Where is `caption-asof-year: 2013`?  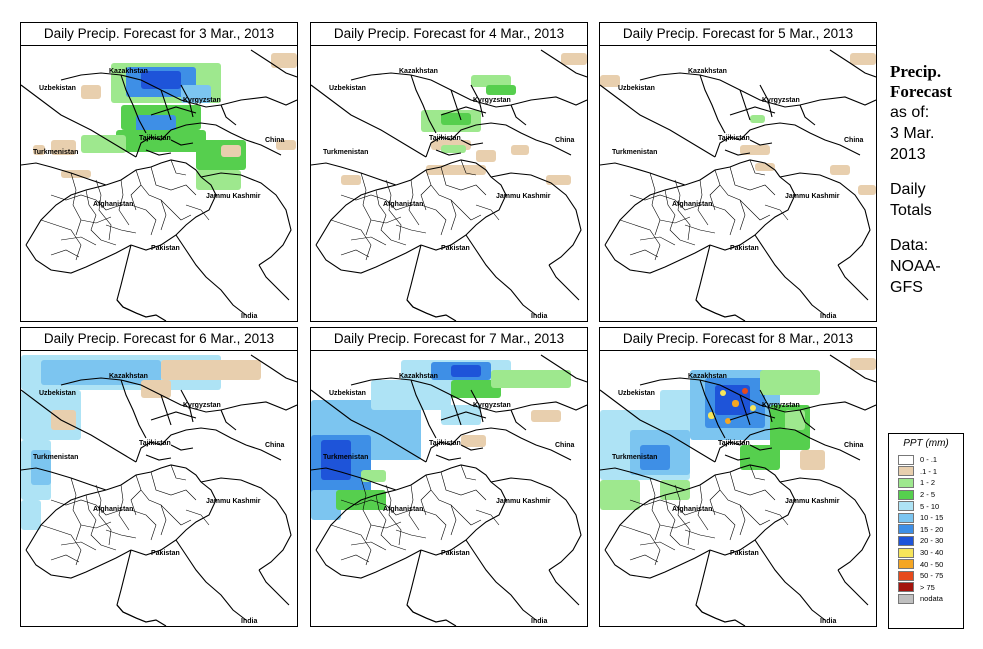
caption-asof-year: 2013 is located at coordinates (908, 154).